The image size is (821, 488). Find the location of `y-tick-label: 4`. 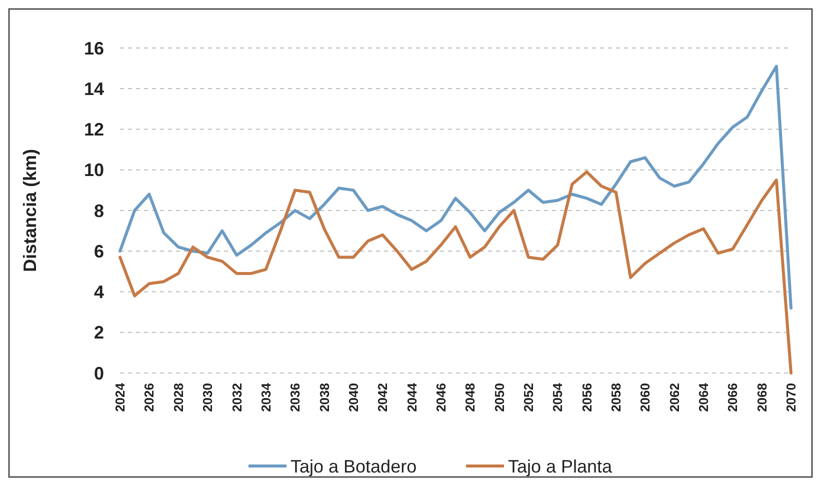

y-tick-label: 4 is located at coordinates (99, 292).